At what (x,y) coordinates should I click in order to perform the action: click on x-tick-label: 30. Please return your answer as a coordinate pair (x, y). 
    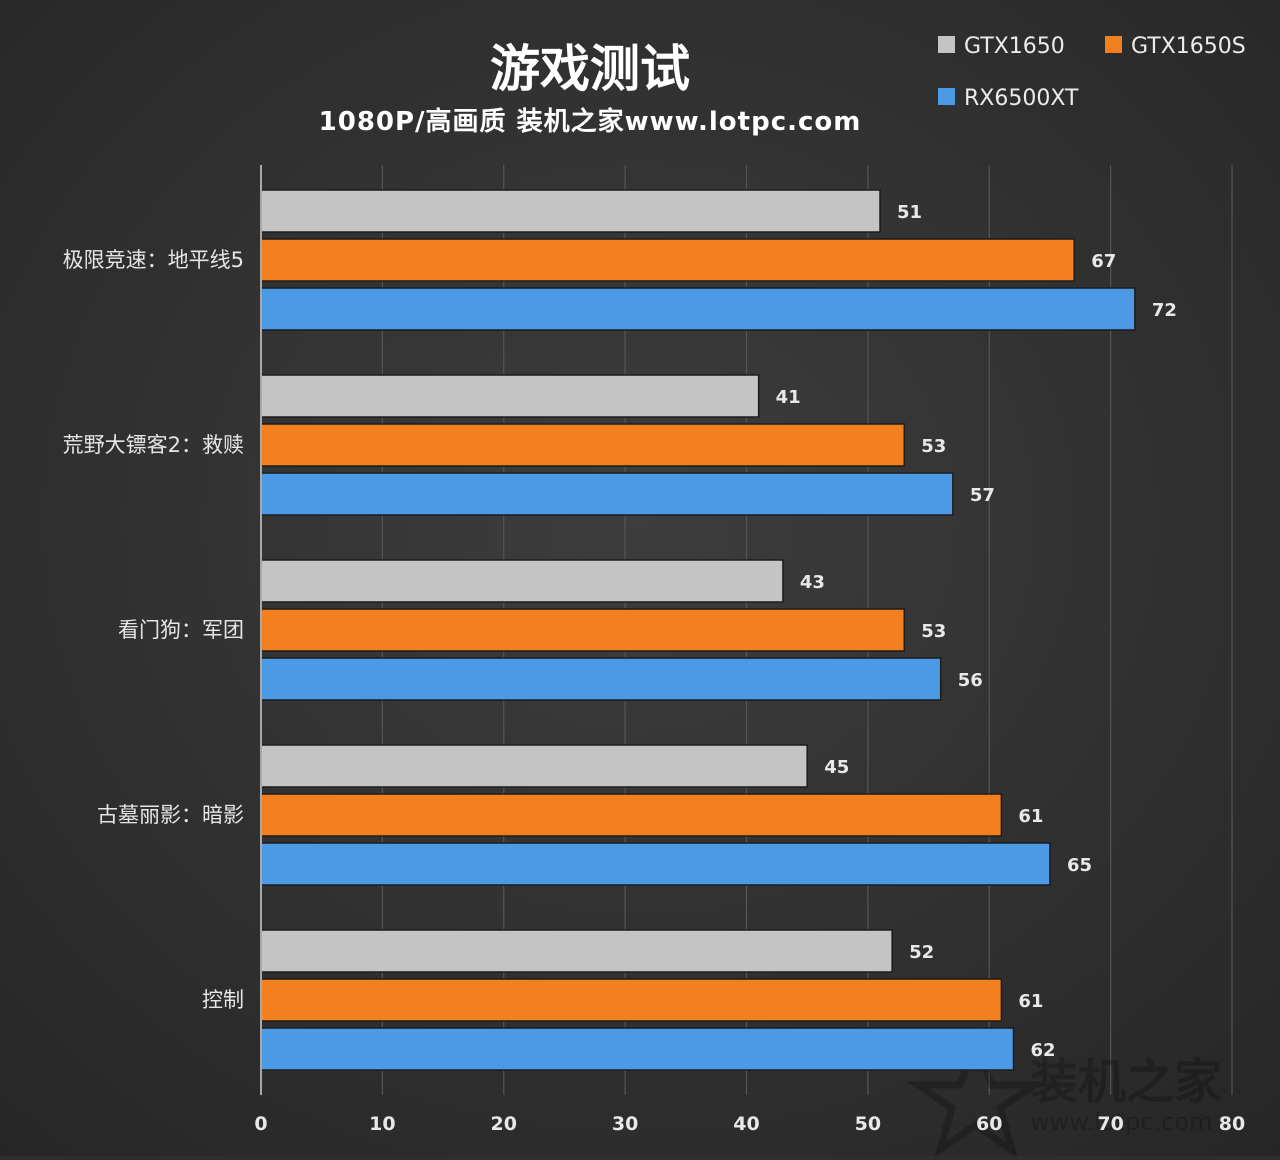
    Looking at the image, I should click on (625, 1124).